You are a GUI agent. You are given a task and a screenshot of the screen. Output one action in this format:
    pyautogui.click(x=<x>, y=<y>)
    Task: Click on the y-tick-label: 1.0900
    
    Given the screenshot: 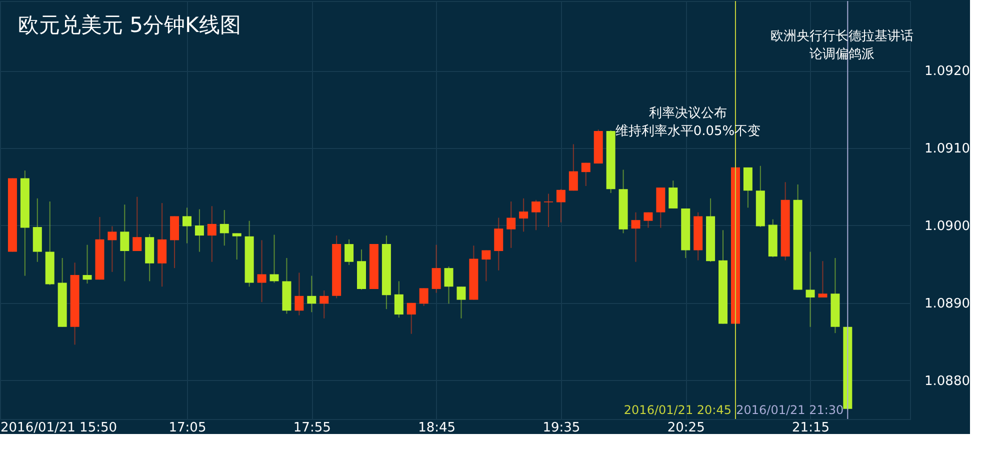 What is the action you would take?
    pyautogui.click(x=947, y=226)
    